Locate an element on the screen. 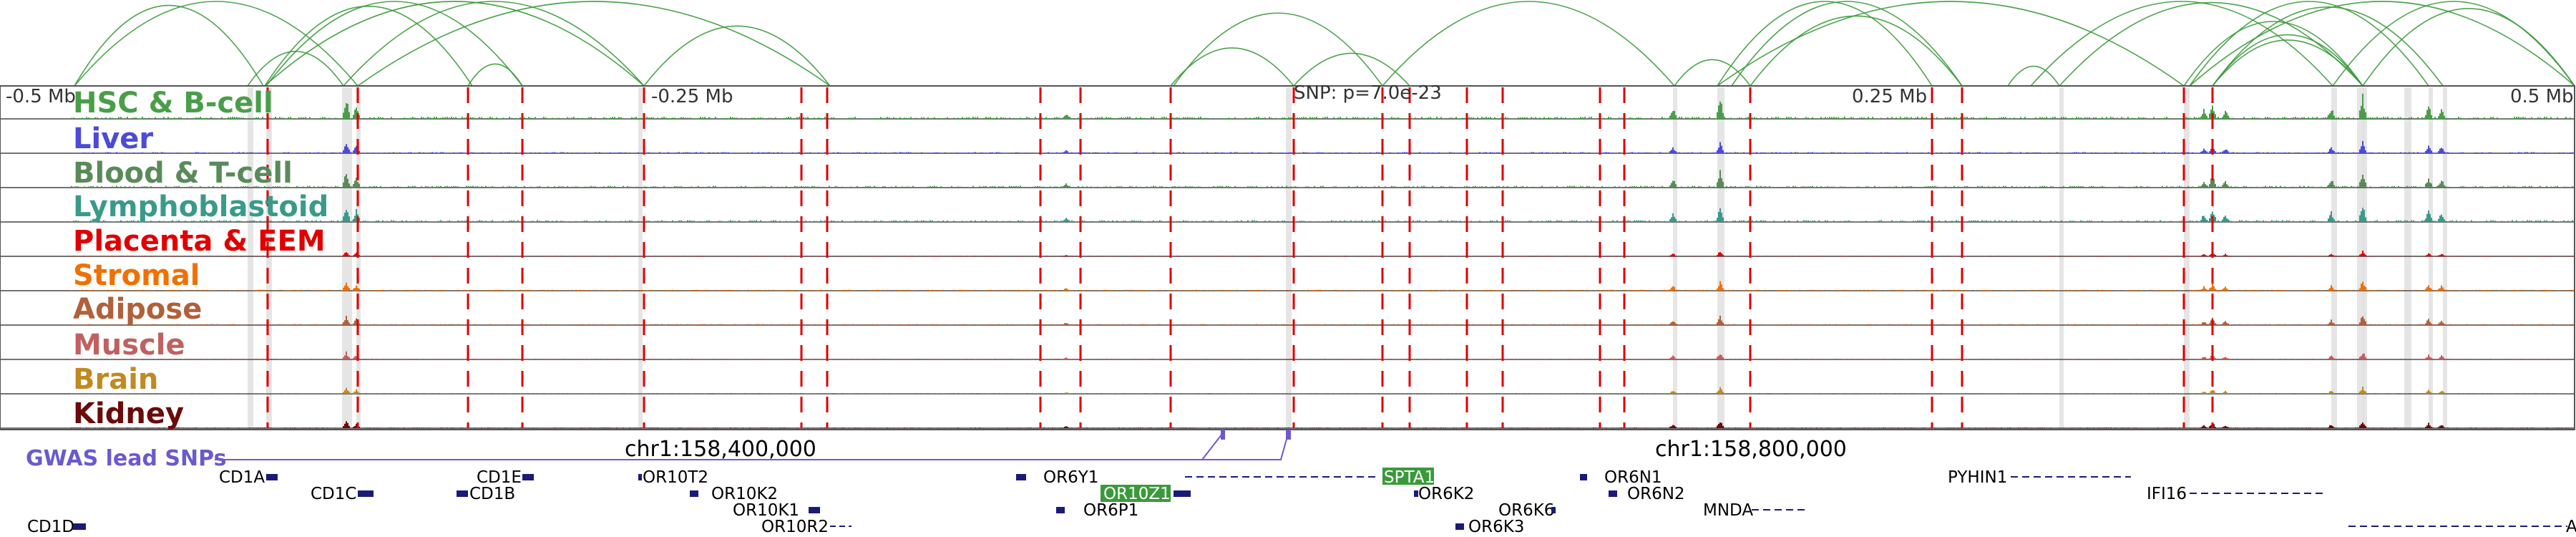 This screenshot has width=2576, height=537. track-label-blood-tcell: Blood & T-cell is located at coordinates (183, 173).